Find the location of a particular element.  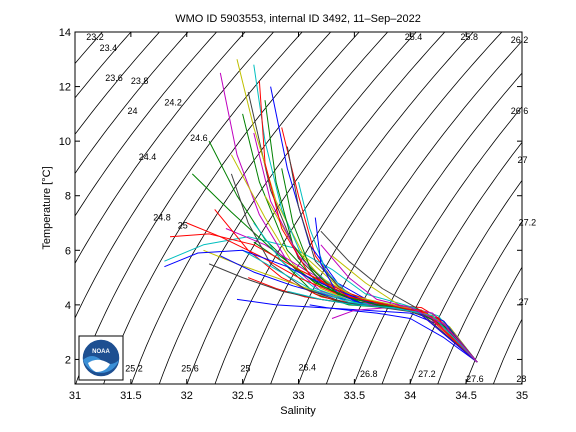

y-tick-label: 6 is located at coordinates (68, 251).